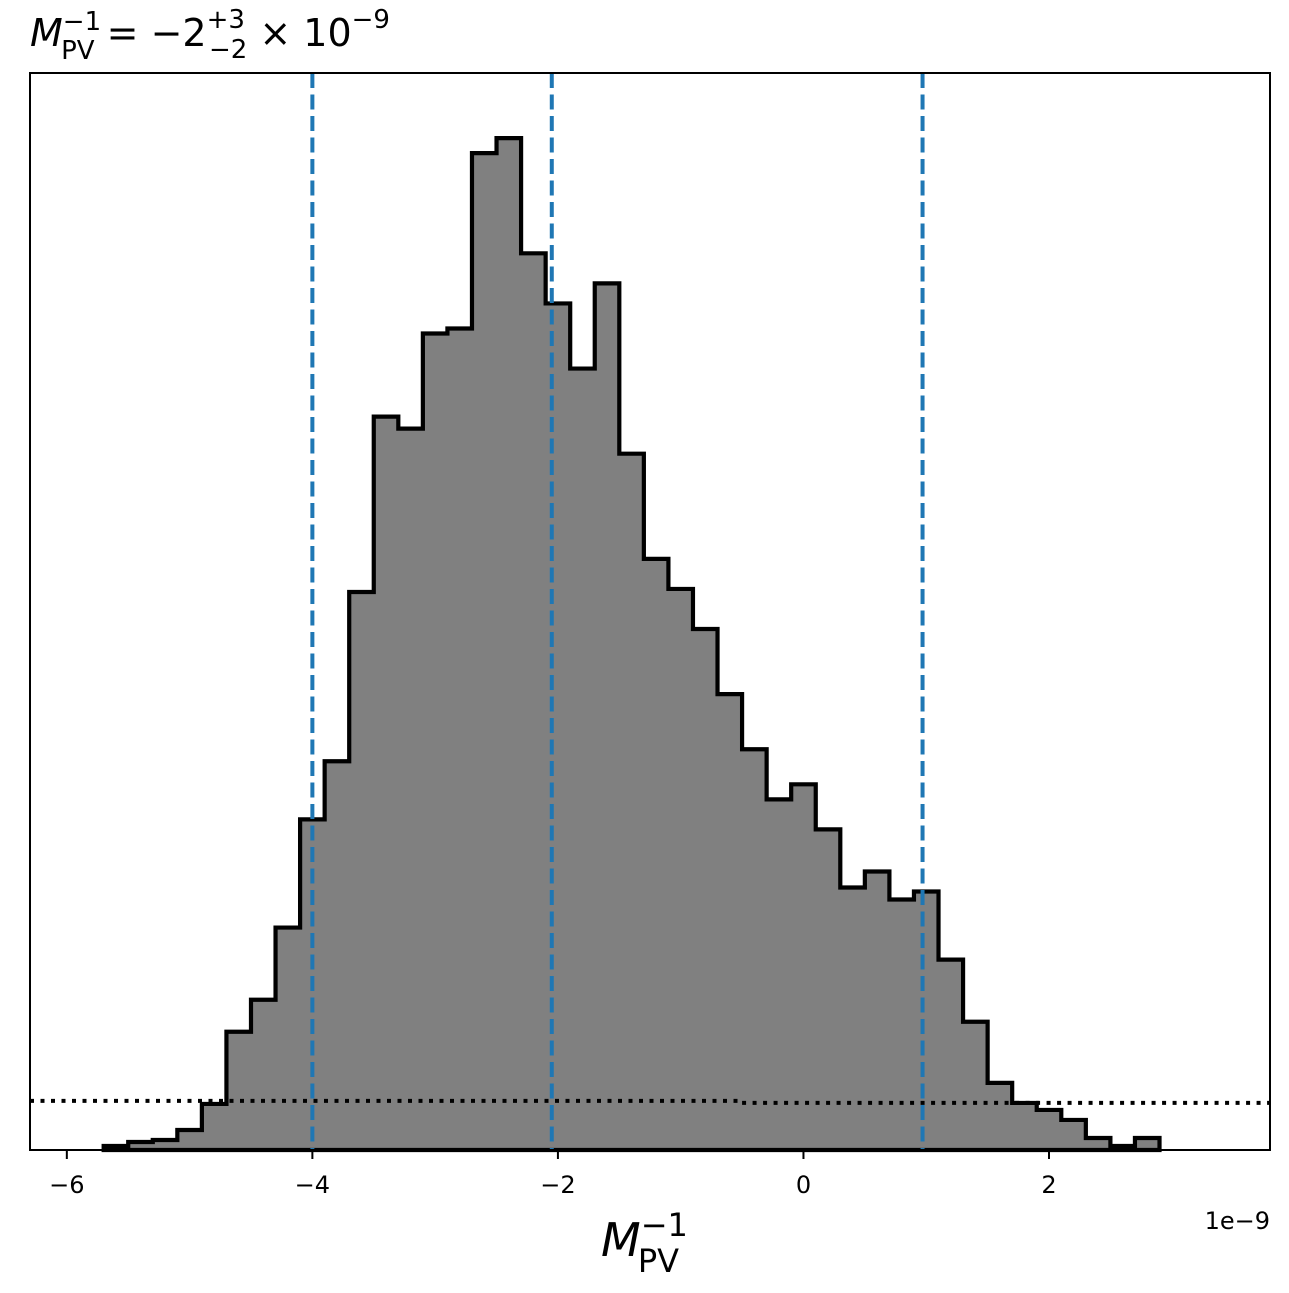  Describe the element at coordinates (1237, 1221) in the screenshot. I see `x-axis-offset-label: 1e−9` at that location.